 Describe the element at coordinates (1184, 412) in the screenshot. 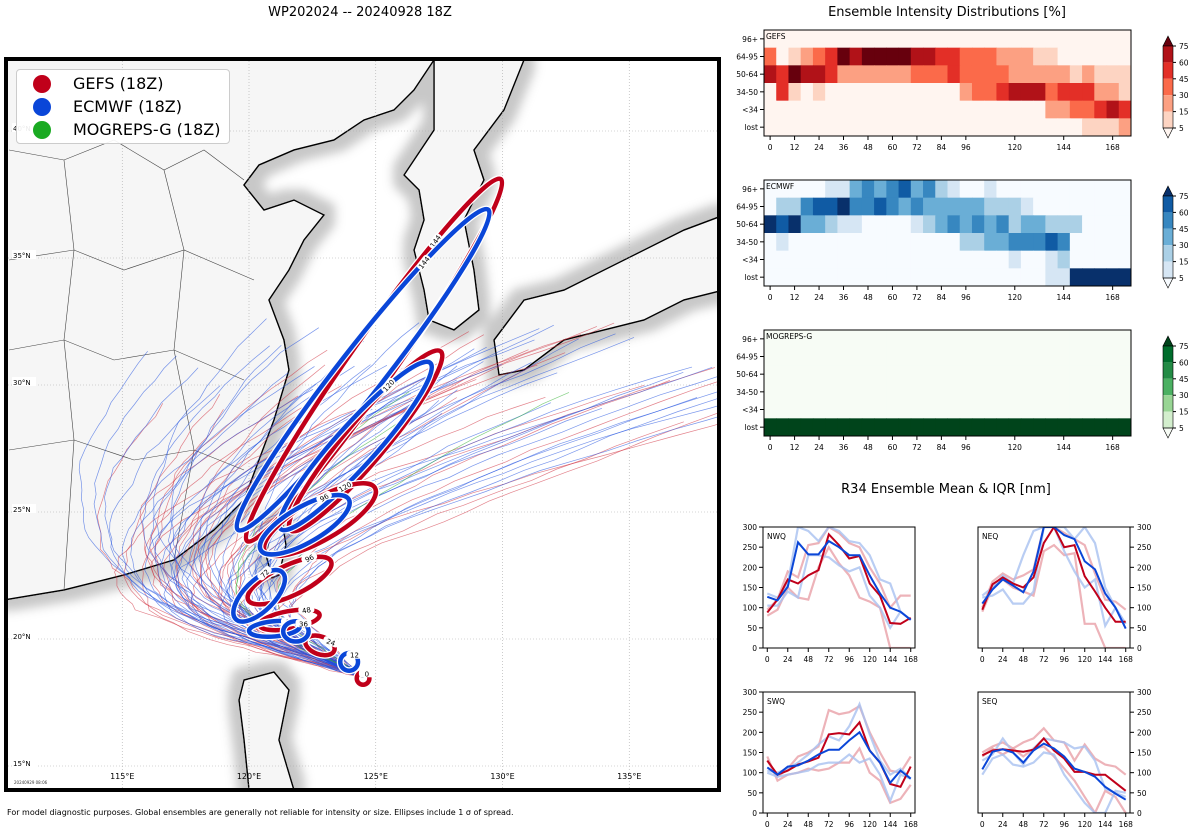

I see `colorbar-tick-label: 15` at that location.